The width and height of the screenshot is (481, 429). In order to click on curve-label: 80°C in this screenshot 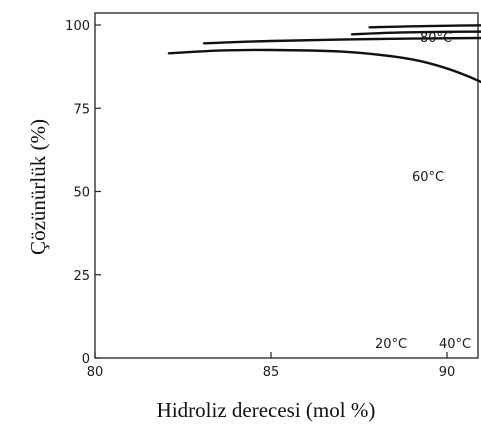, I will do `click(436, 38)`.